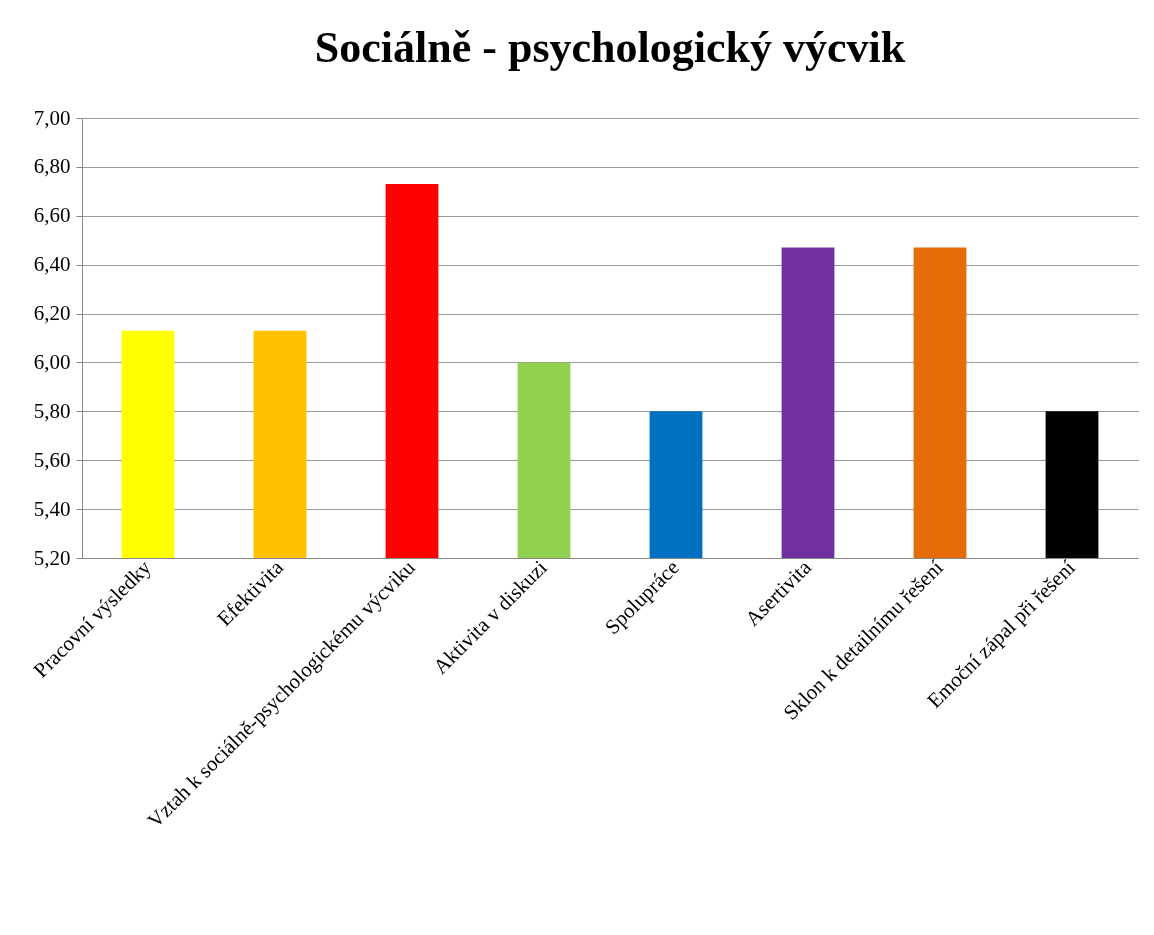 This screenshot has height=935, width=1154. I want to click on y-tick-label: 6,60, so click(52, 215).